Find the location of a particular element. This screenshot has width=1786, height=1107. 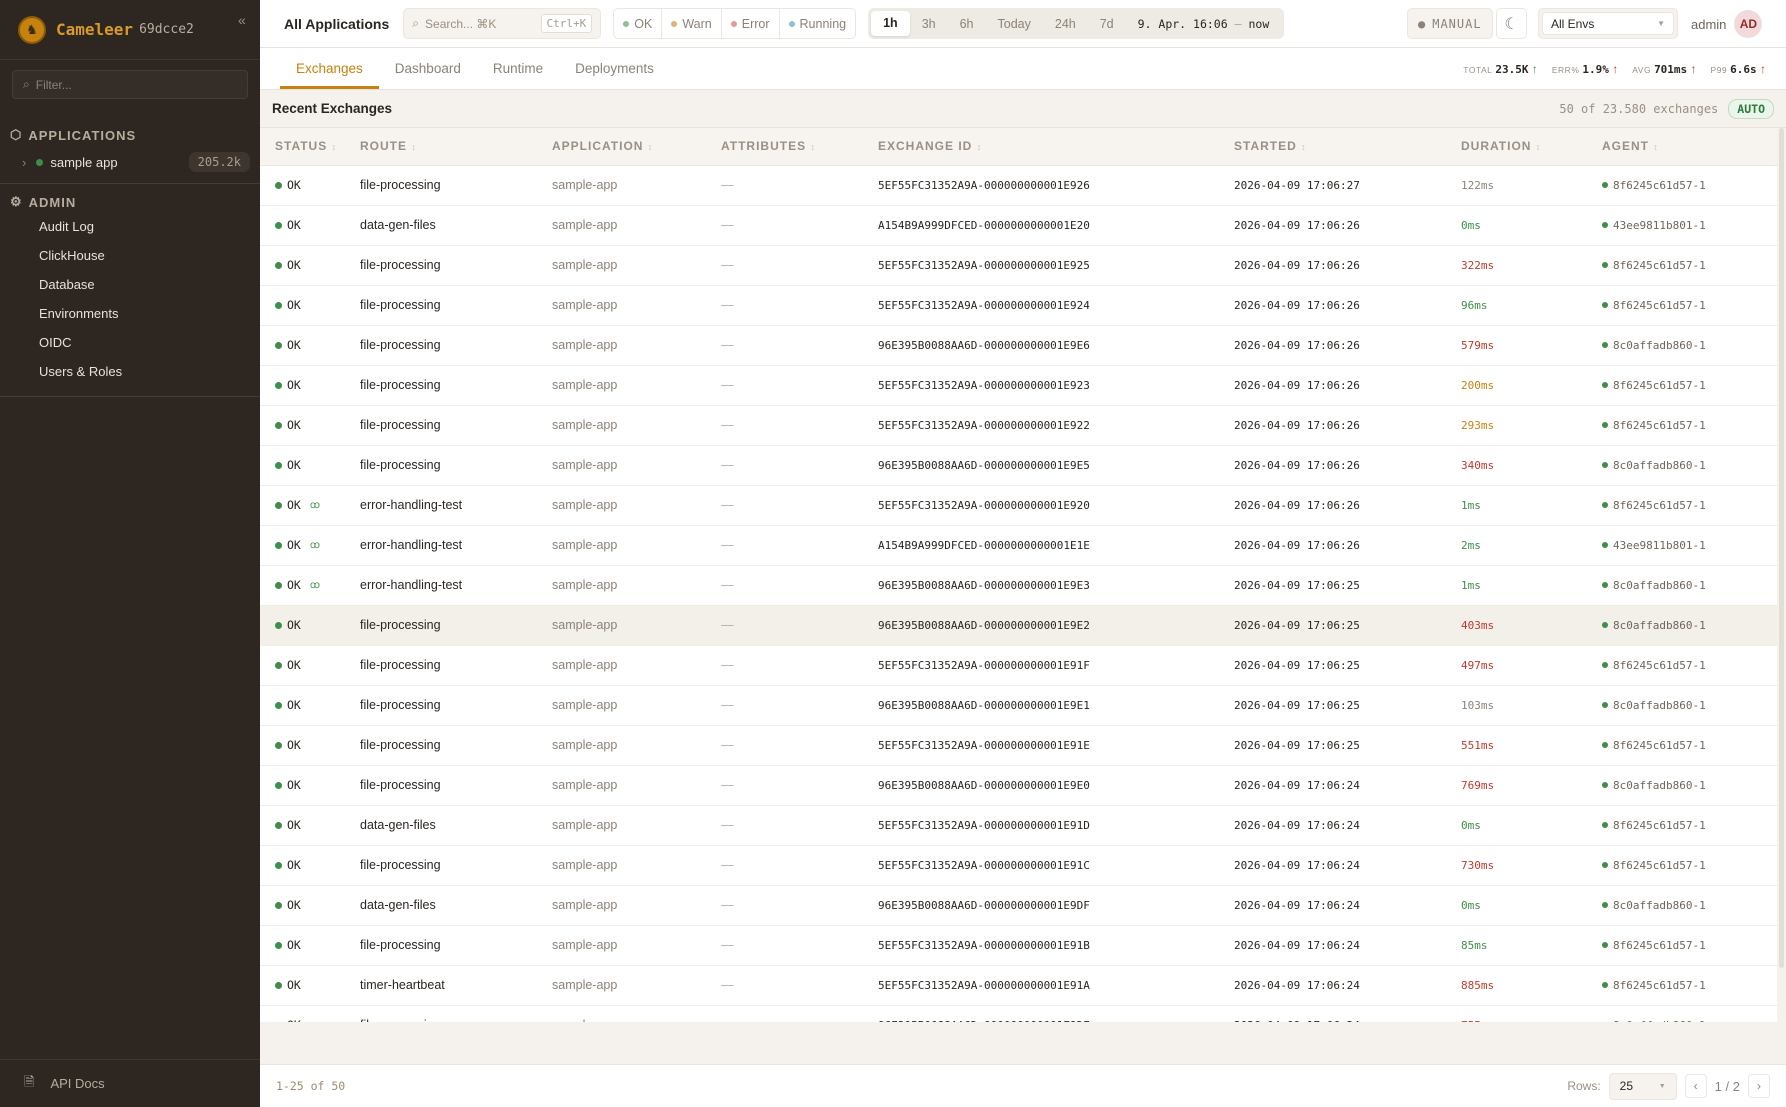

agent-name: 43ee9811b801-1 is located at coordinates (1659, 225).